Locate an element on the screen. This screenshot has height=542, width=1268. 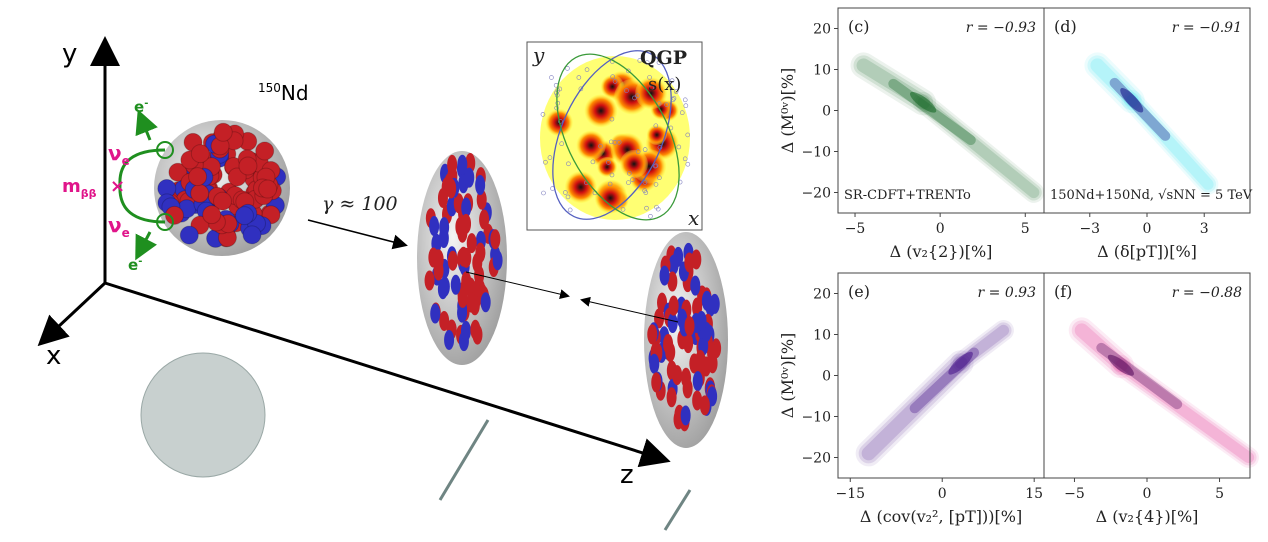
x-tick-label: −15 is located at coordinates (850, 494).